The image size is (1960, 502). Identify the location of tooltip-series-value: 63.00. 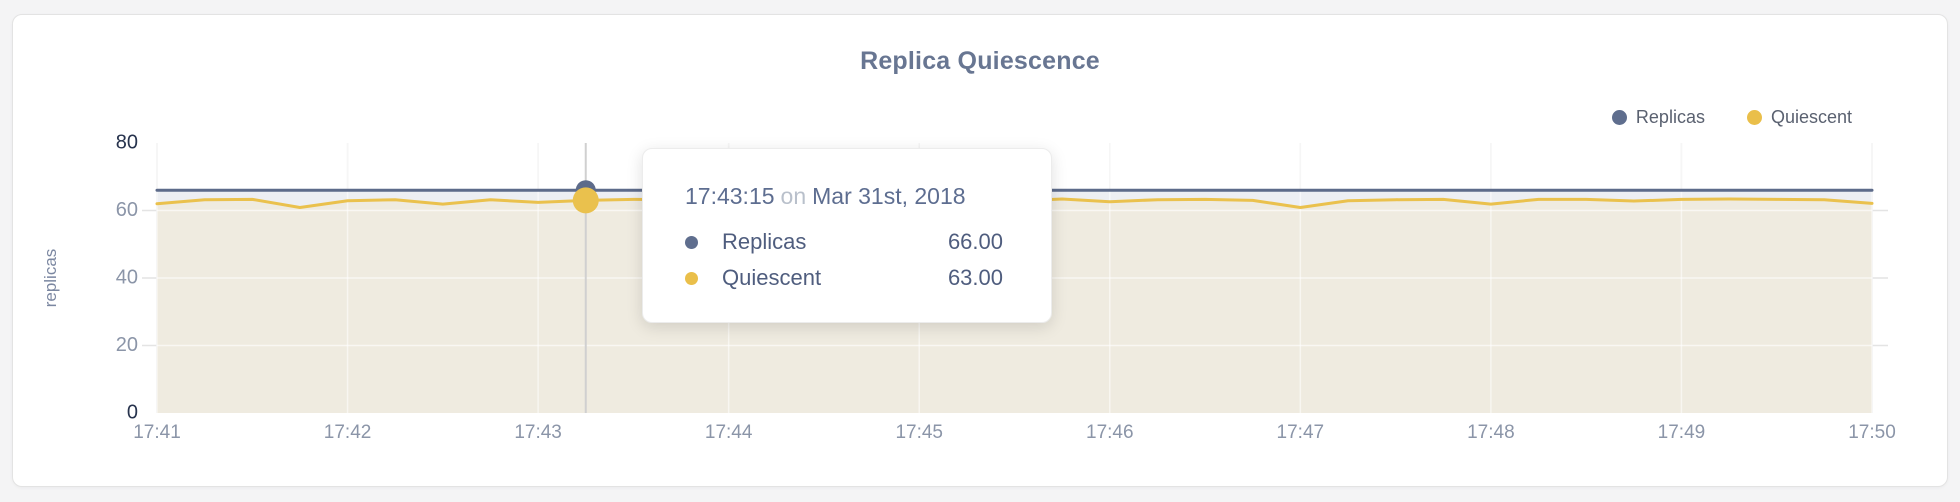
(975, 277).